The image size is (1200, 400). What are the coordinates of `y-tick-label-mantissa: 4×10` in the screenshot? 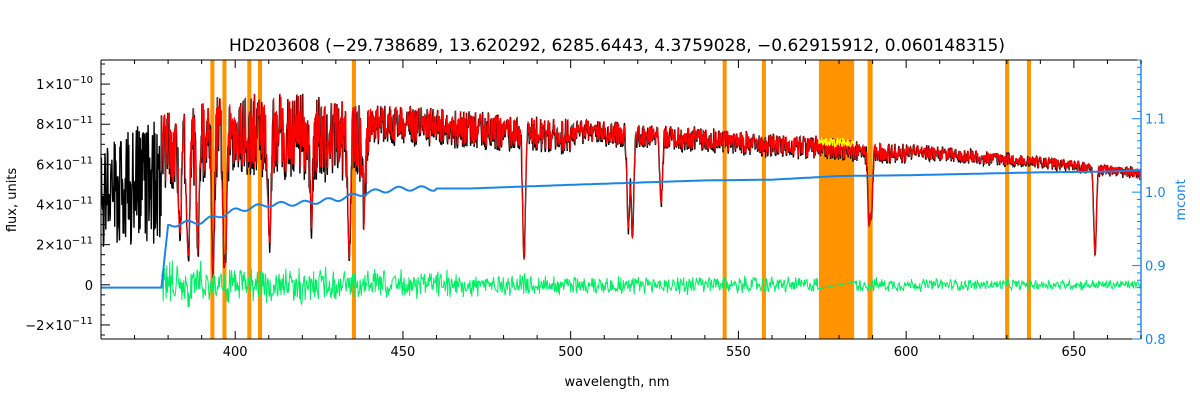 It's located at (54, 206).